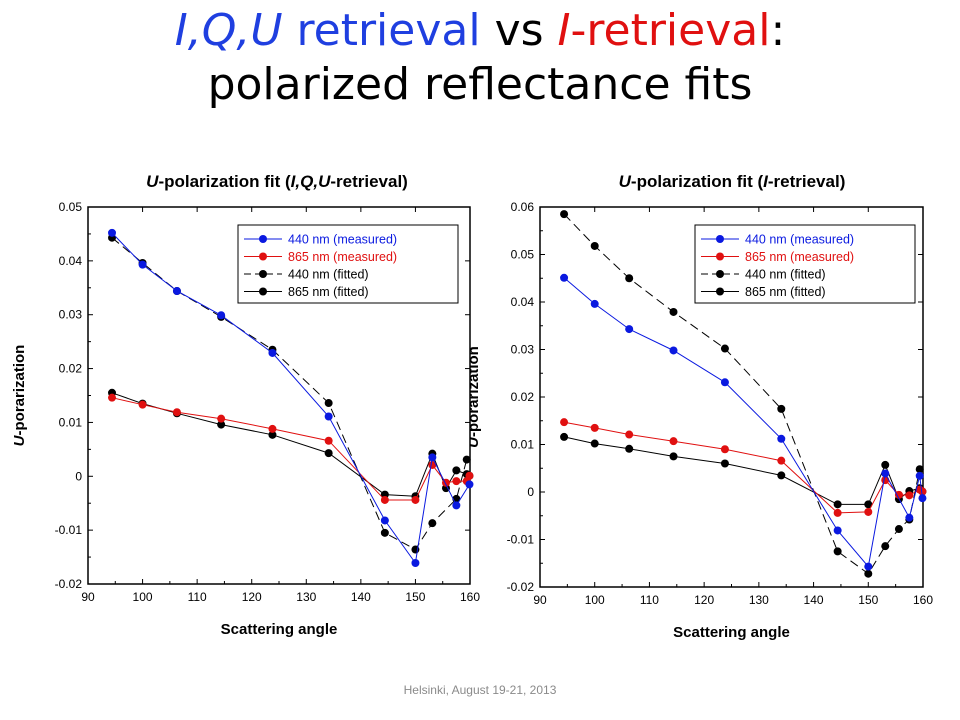 The height and width of the screenshot is (720, 960). Describe the element at coordinates (228, 30) in the screenshot. I see `title-iqu: I,Q,U` at that location.